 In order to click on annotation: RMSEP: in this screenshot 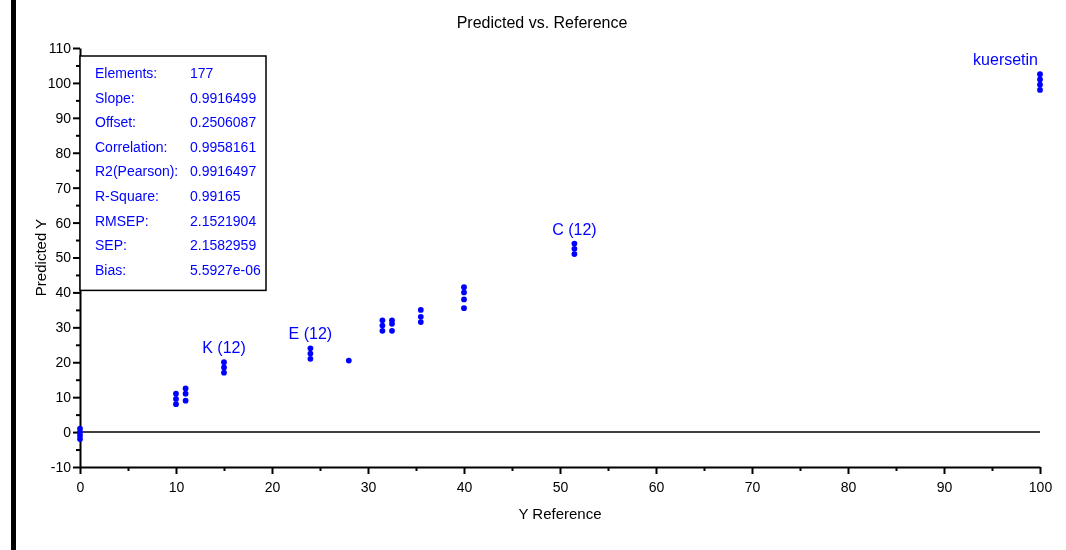, I will do `click(122, 220)`.